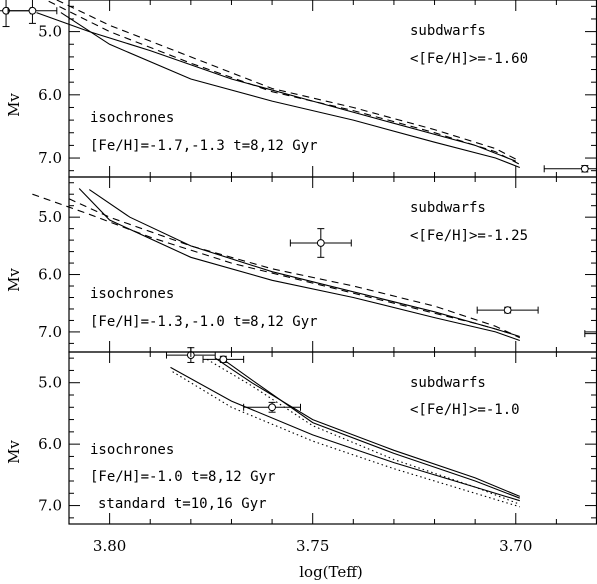  Describe the element at coordinates (515, 546) in the screenshot. I see `x-tick-label: 3.70` at that location.